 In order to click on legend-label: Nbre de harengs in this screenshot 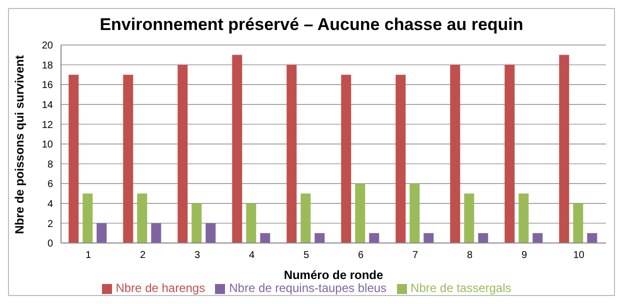, I will do `click(161, 288)`.